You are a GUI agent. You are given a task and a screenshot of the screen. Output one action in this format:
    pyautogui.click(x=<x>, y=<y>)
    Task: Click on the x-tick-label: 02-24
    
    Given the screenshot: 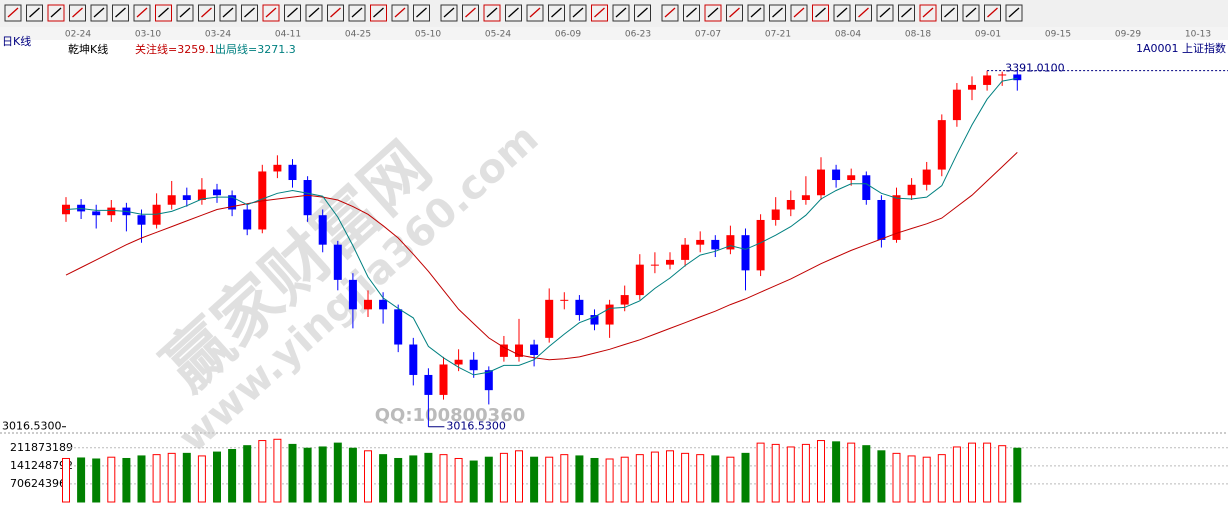 What is the action you would take?
    pyautogui.click(x=78, y=35)
    